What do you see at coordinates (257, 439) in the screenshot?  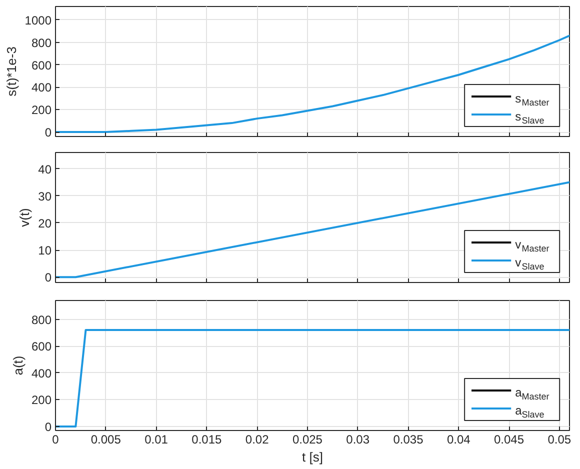 I see `x-tick-label: 0.02` at bounding box center [257, 439].